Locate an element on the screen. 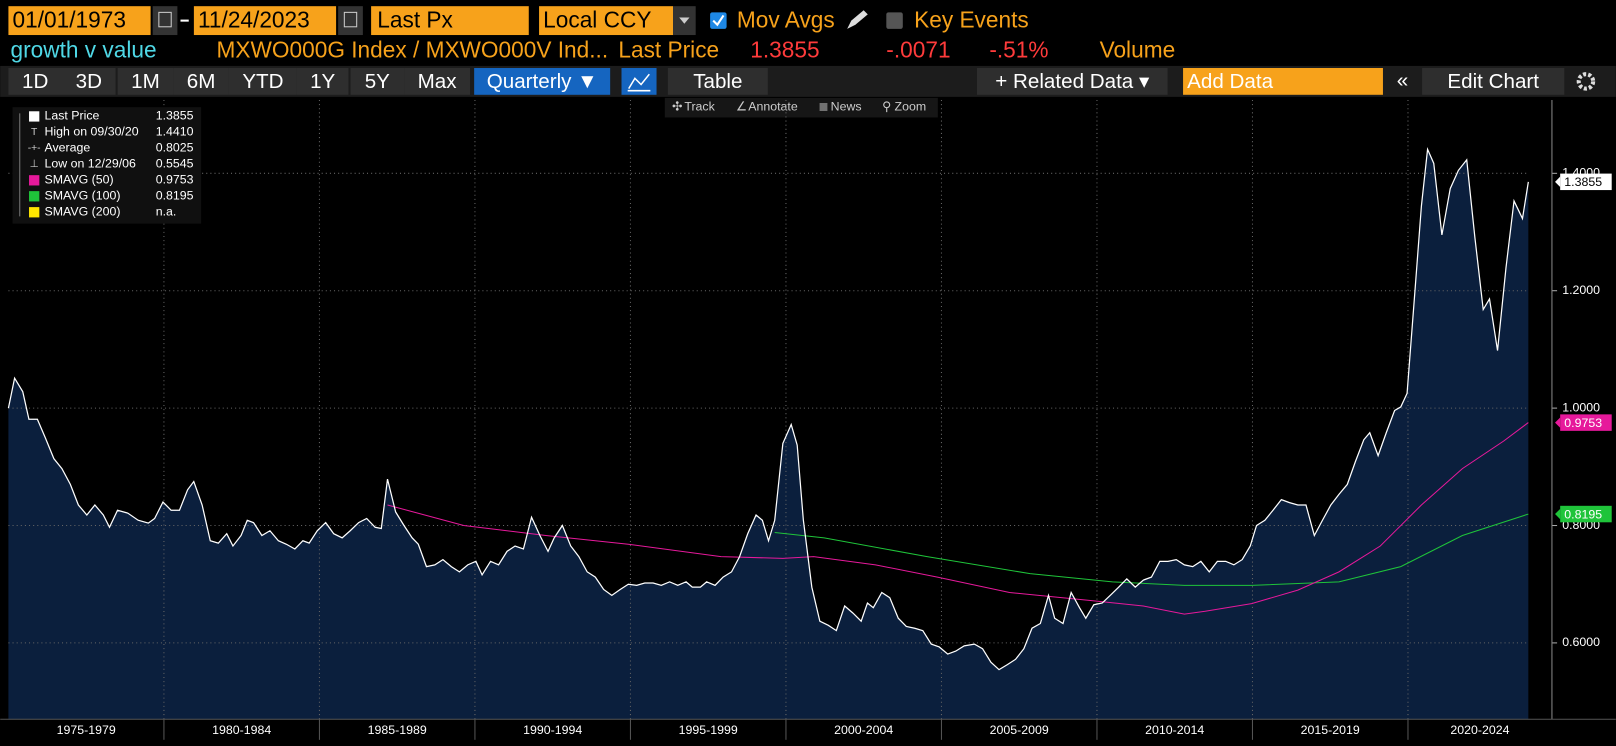 This screenshot has width=1616, height=746. tool-icon: ⚲ is located at coordinates (886, 106).